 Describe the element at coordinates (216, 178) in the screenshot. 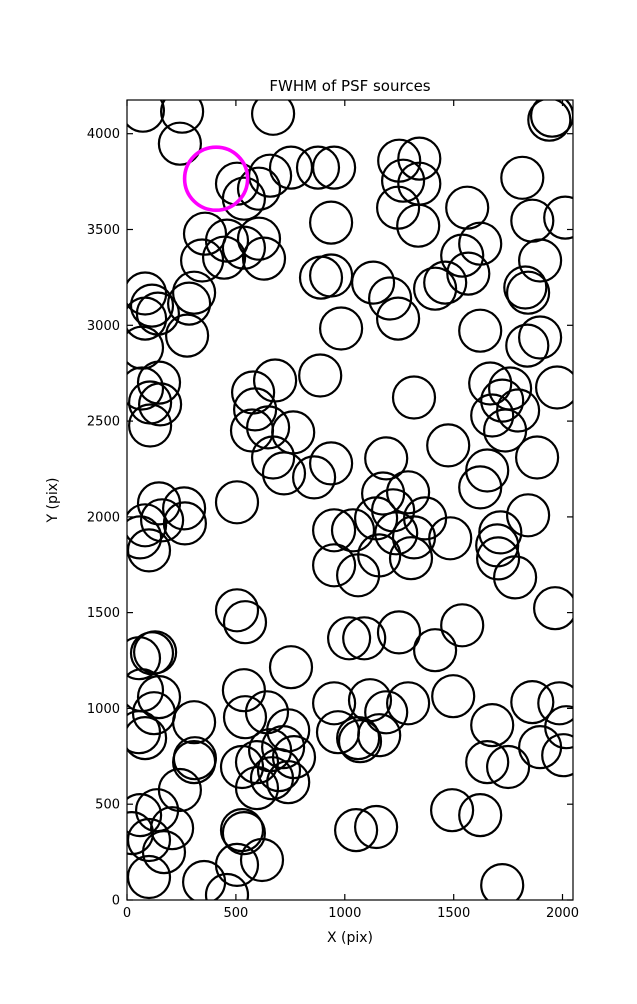

I see `highlighted-psf-circle` at that location.